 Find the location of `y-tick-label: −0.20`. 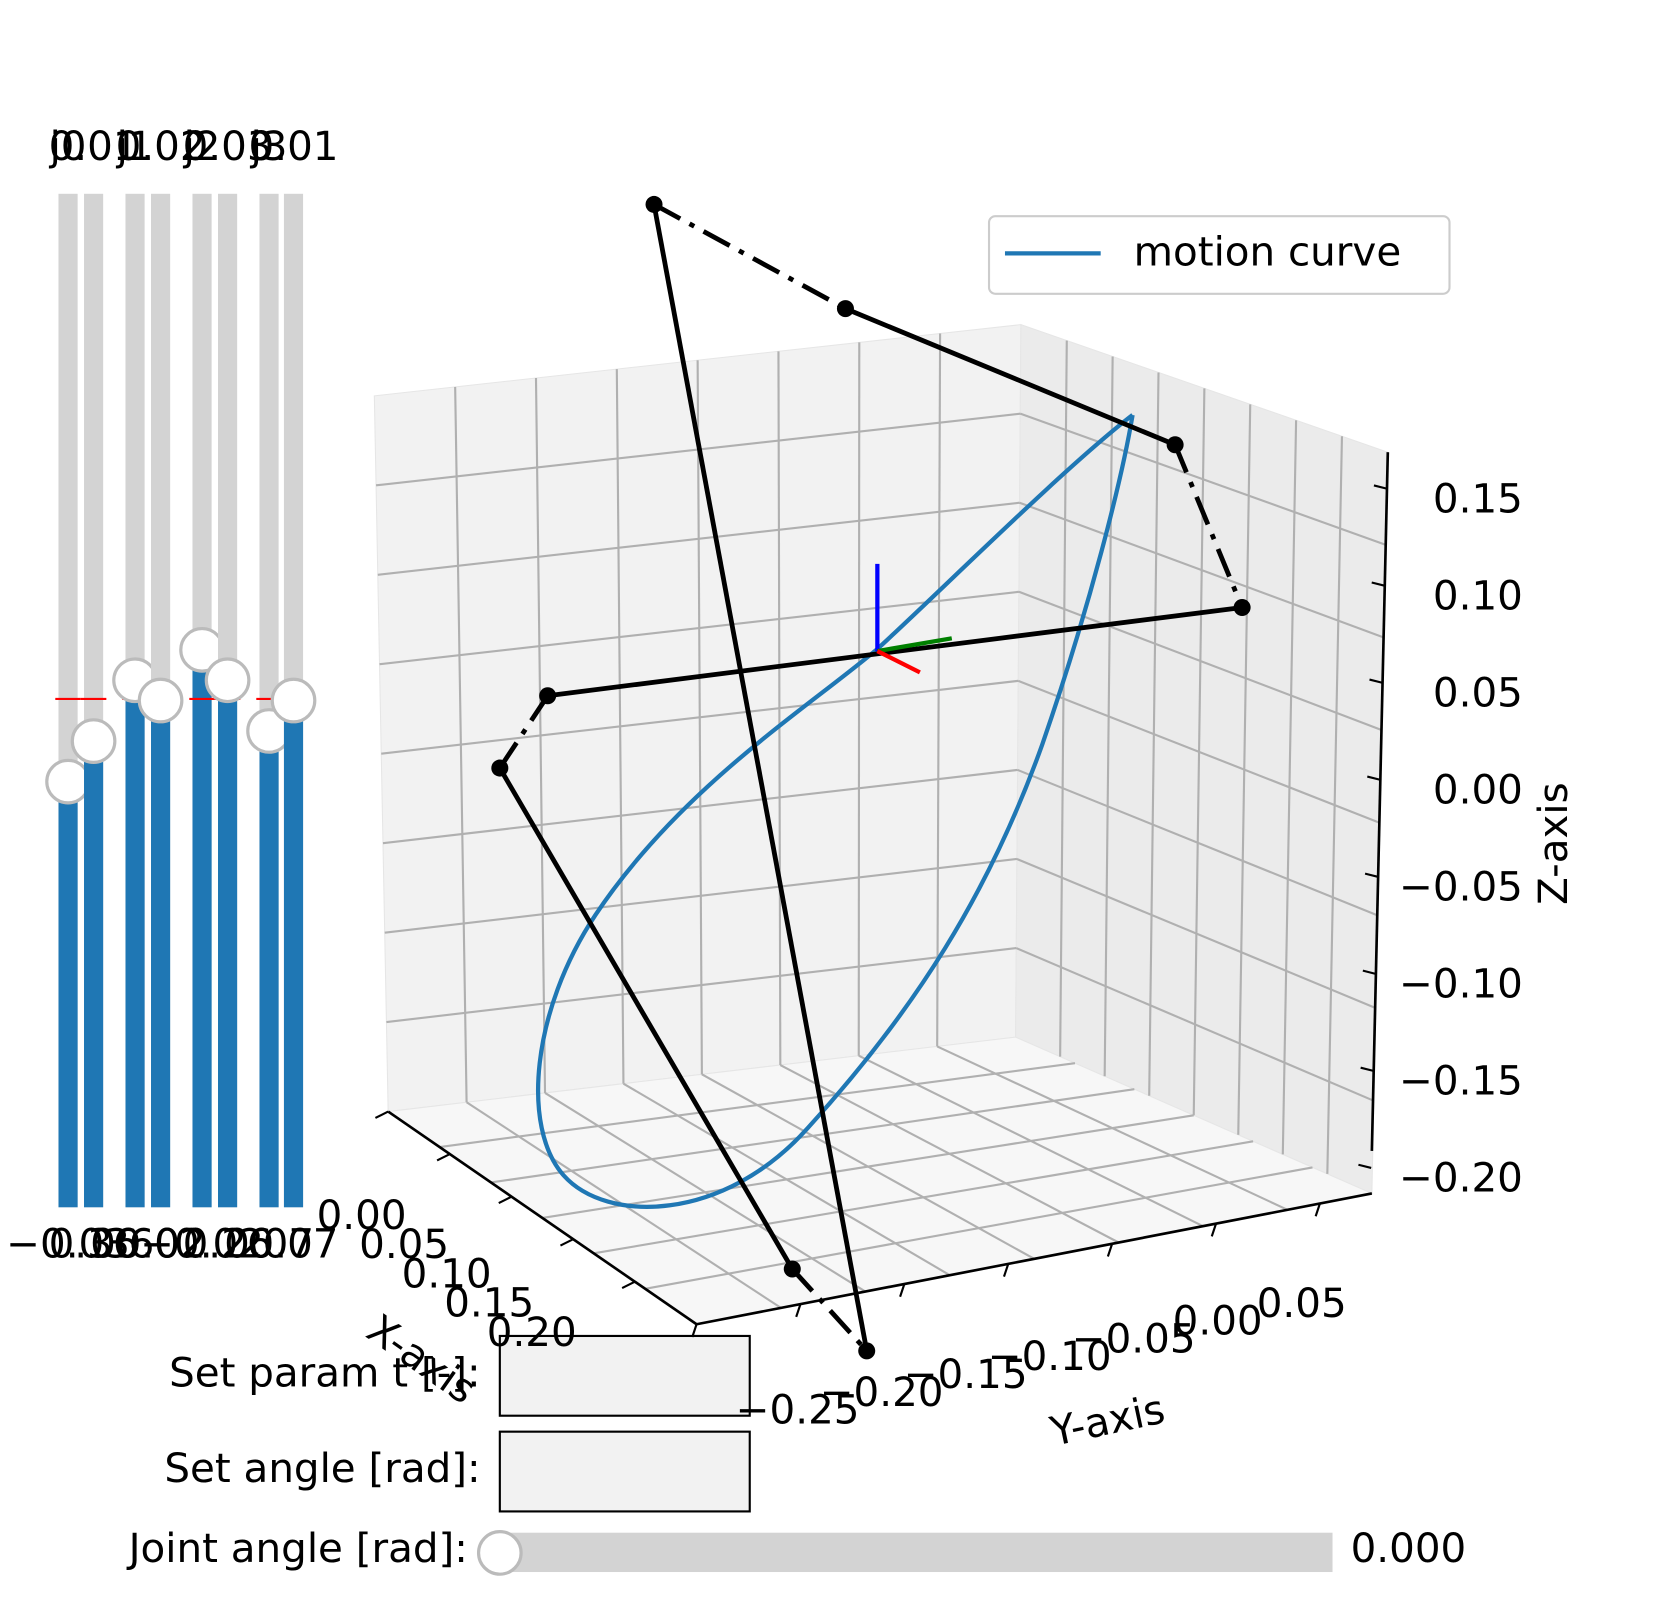

y-tick-label: −0.20 is located at coordinates (882, 1392).